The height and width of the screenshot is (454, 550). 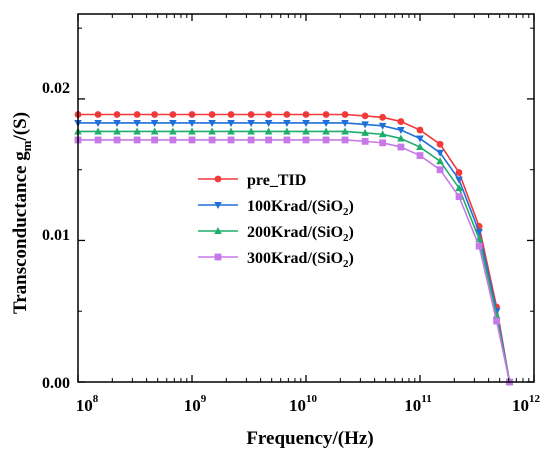 I want to click on legend-item: pre_TID, so click(x=252, y=180).